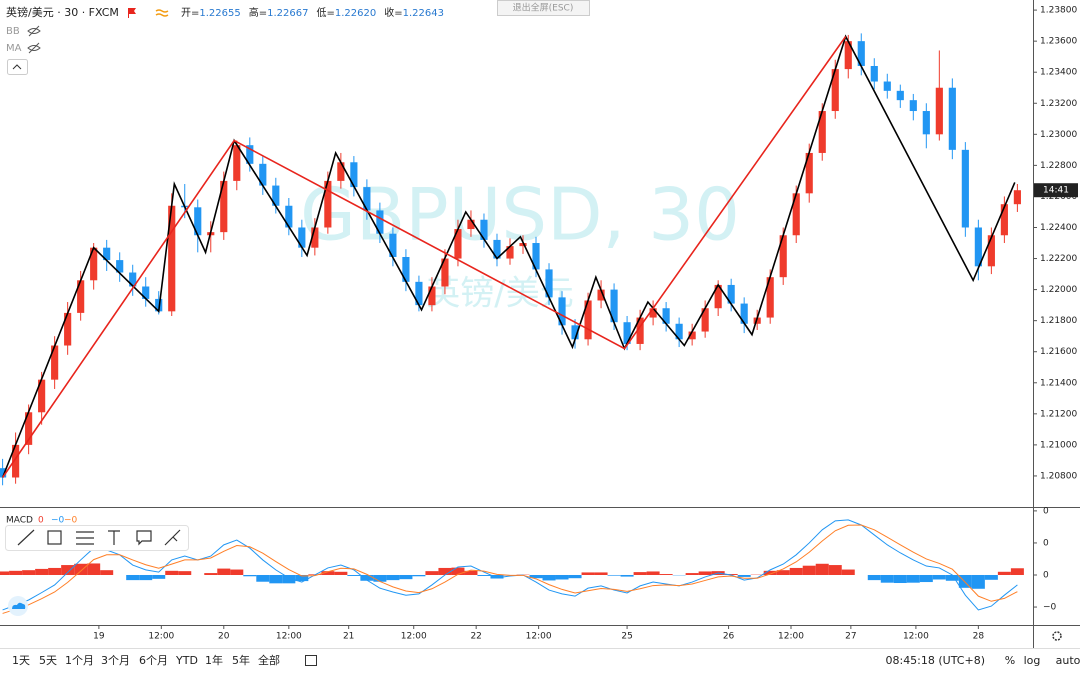  I want to click on ohlc-label: 低=, so click(326, 12).